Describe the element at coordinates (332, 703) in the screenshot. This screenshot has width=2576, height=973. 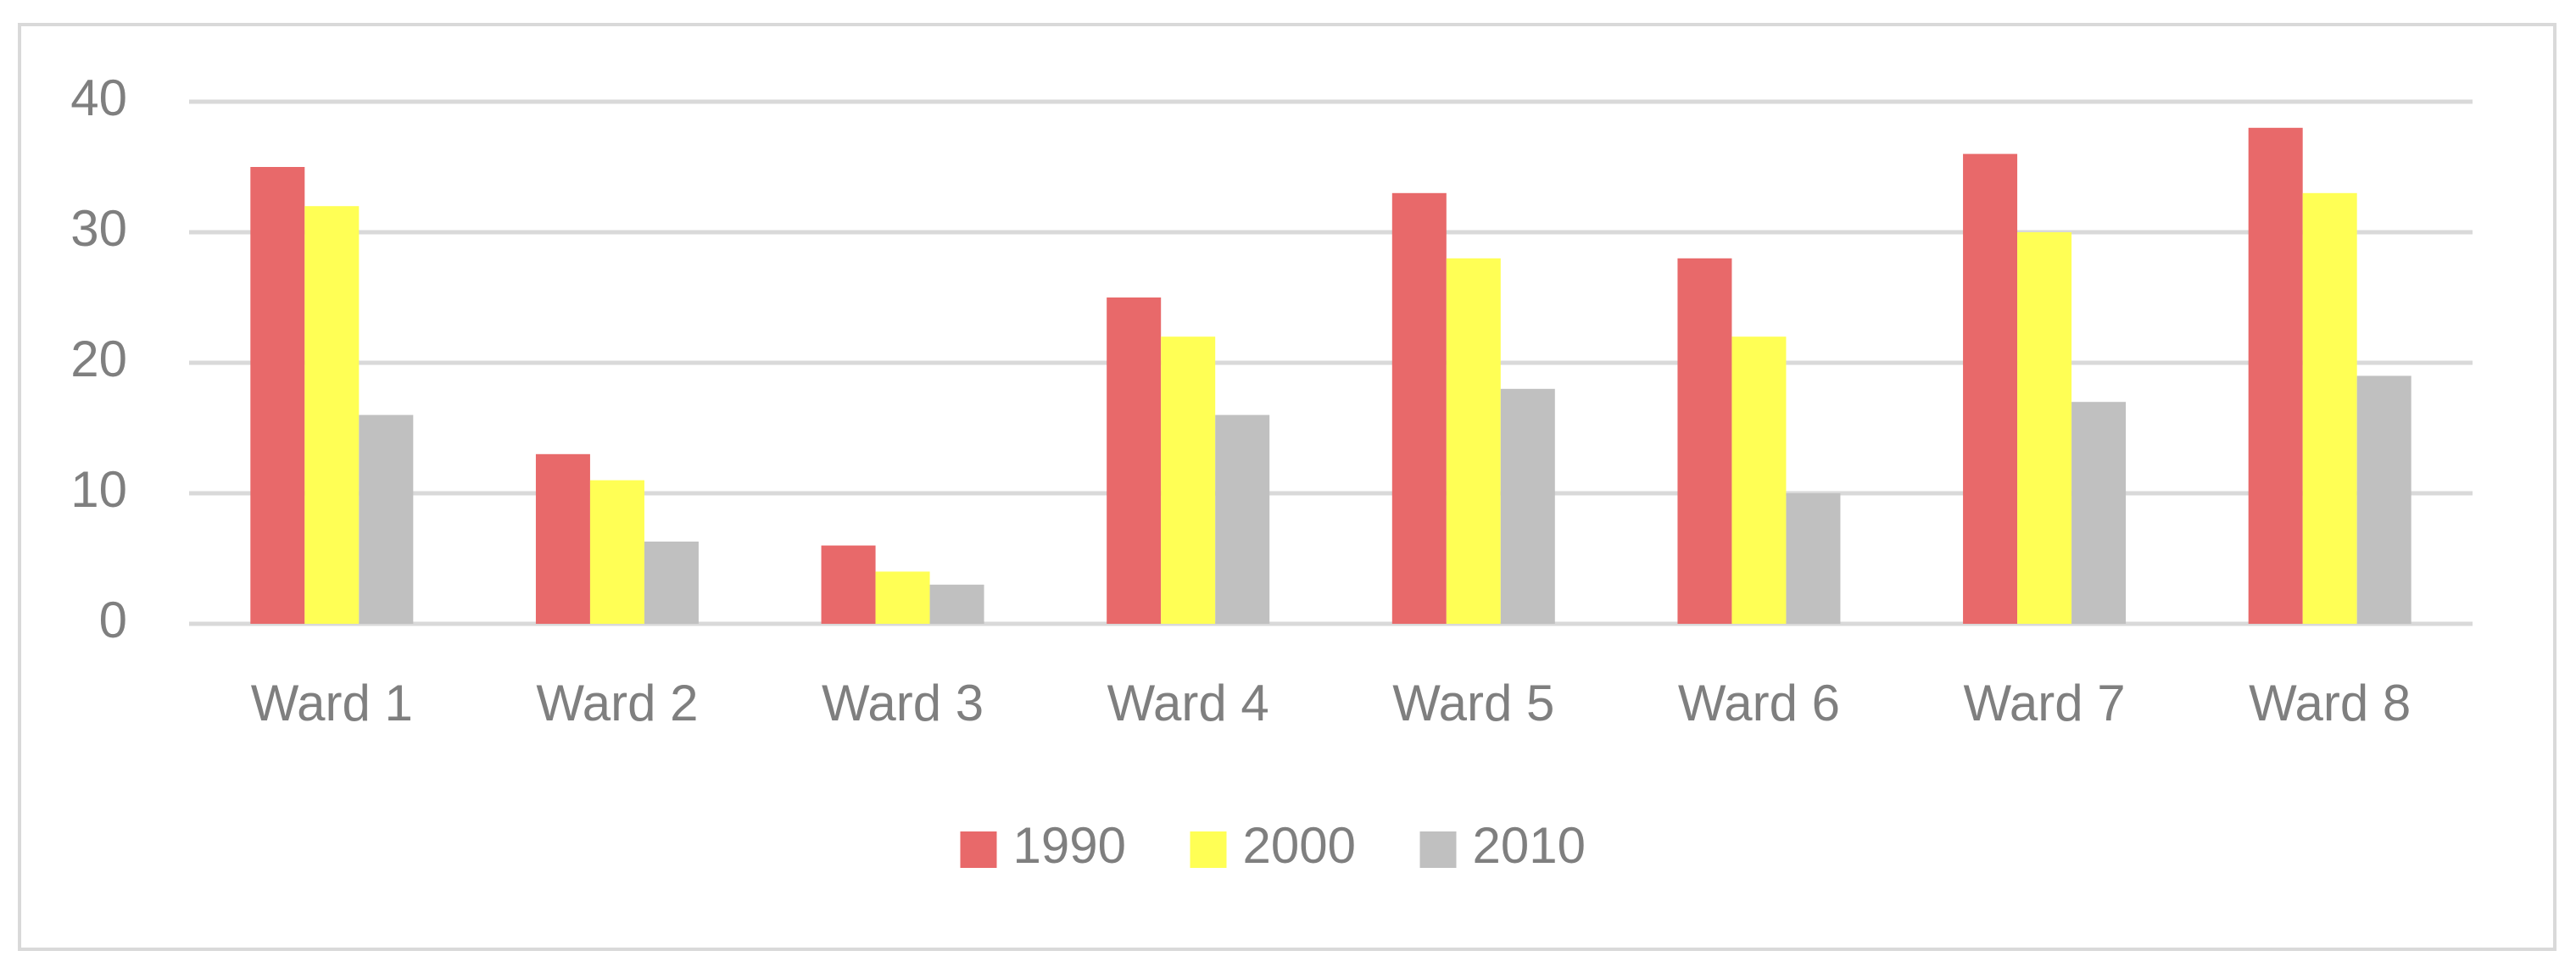
I see `x-tick-label: Ward 1` at that location.